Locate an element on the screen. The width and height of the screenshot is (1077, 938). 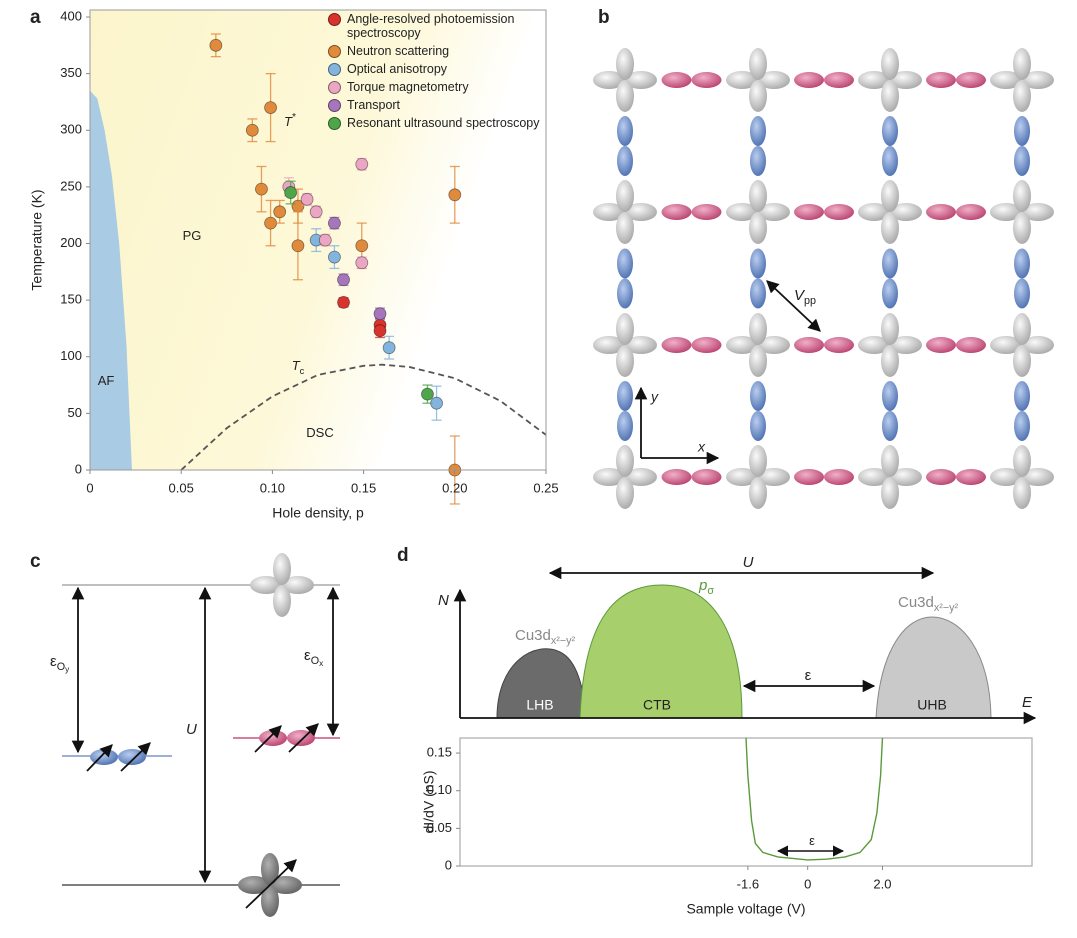
band-label: LHB is located at coordinates (539, 705).